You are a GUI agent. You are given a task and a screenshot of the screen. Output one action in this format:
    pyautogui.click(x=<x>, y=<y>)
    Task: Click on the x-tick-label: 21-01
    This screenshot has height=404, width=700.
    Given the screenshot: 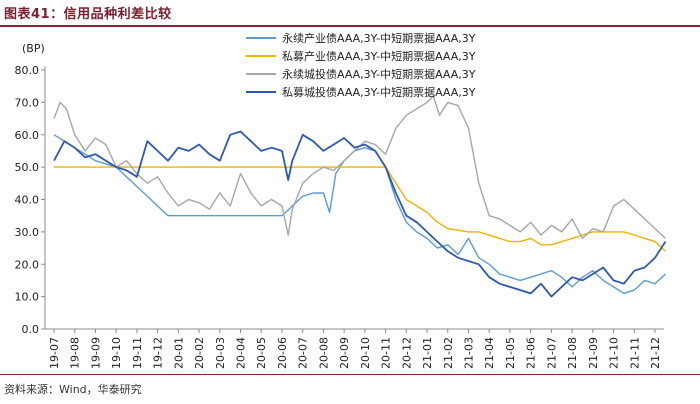 What is the action you would take?
    pyautogui.click(x=427, y=353)
    